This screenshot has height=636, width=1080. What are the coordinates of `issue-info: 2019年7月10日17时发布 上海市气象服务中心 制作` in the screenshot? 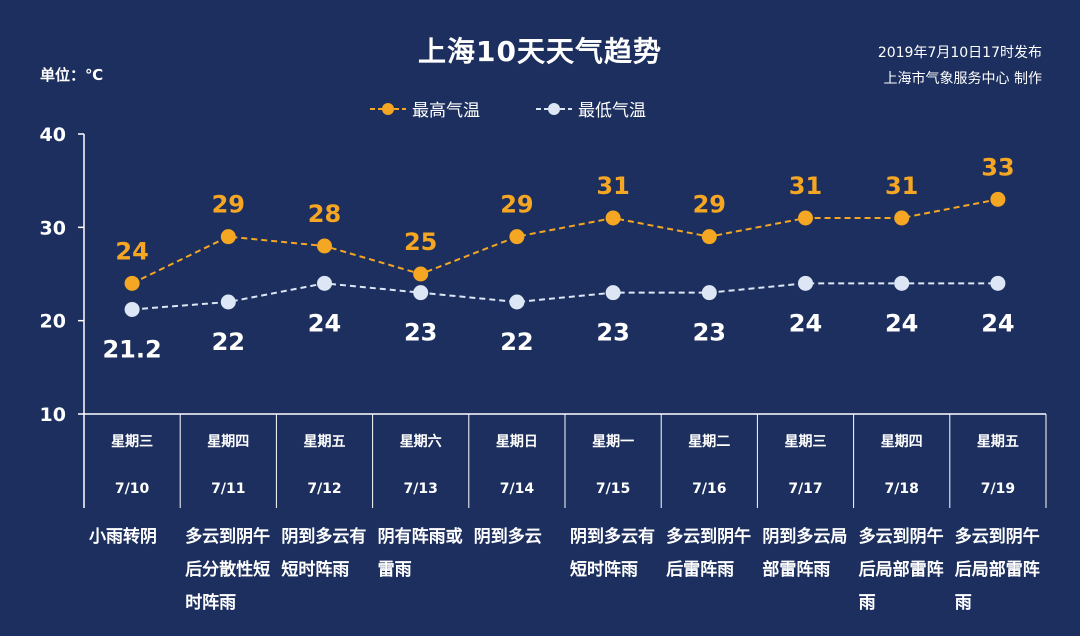 It's located at (960, 66).